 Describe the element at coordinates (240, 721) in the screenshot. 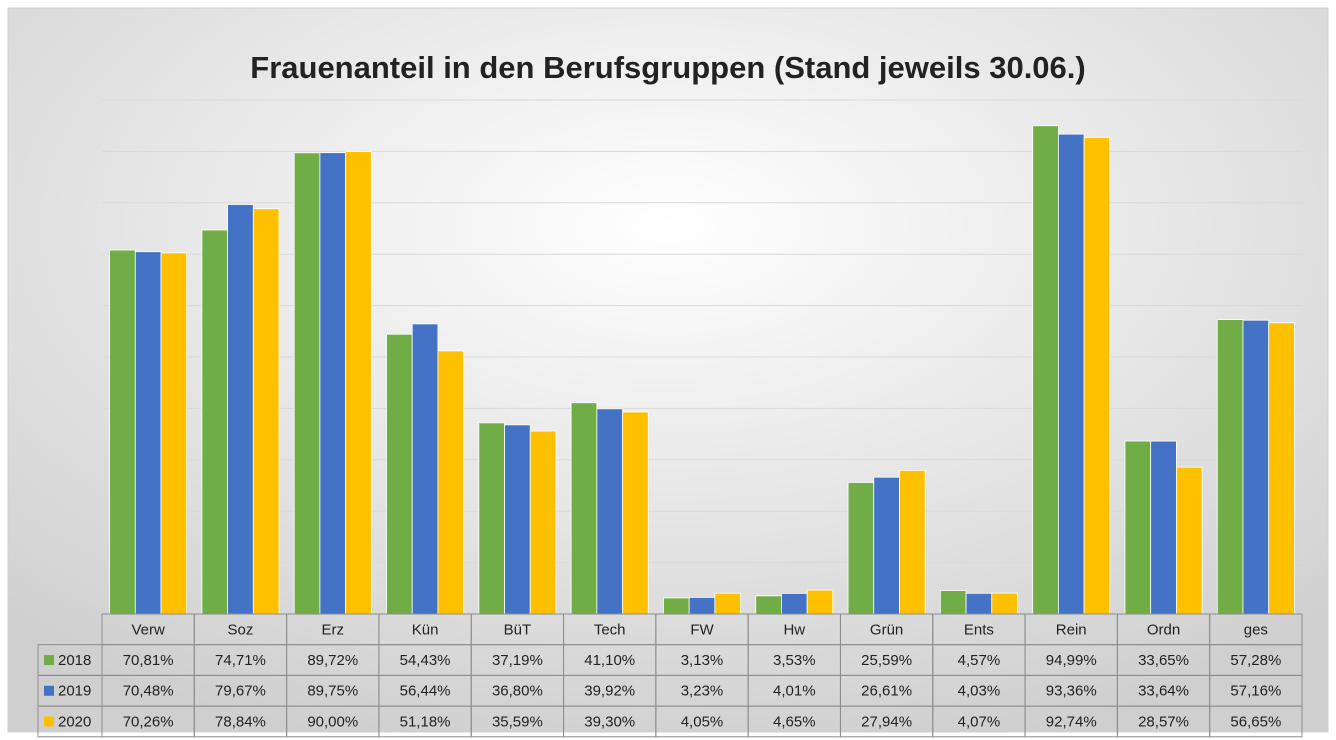

I see `table-value: 78,84%` at that location.